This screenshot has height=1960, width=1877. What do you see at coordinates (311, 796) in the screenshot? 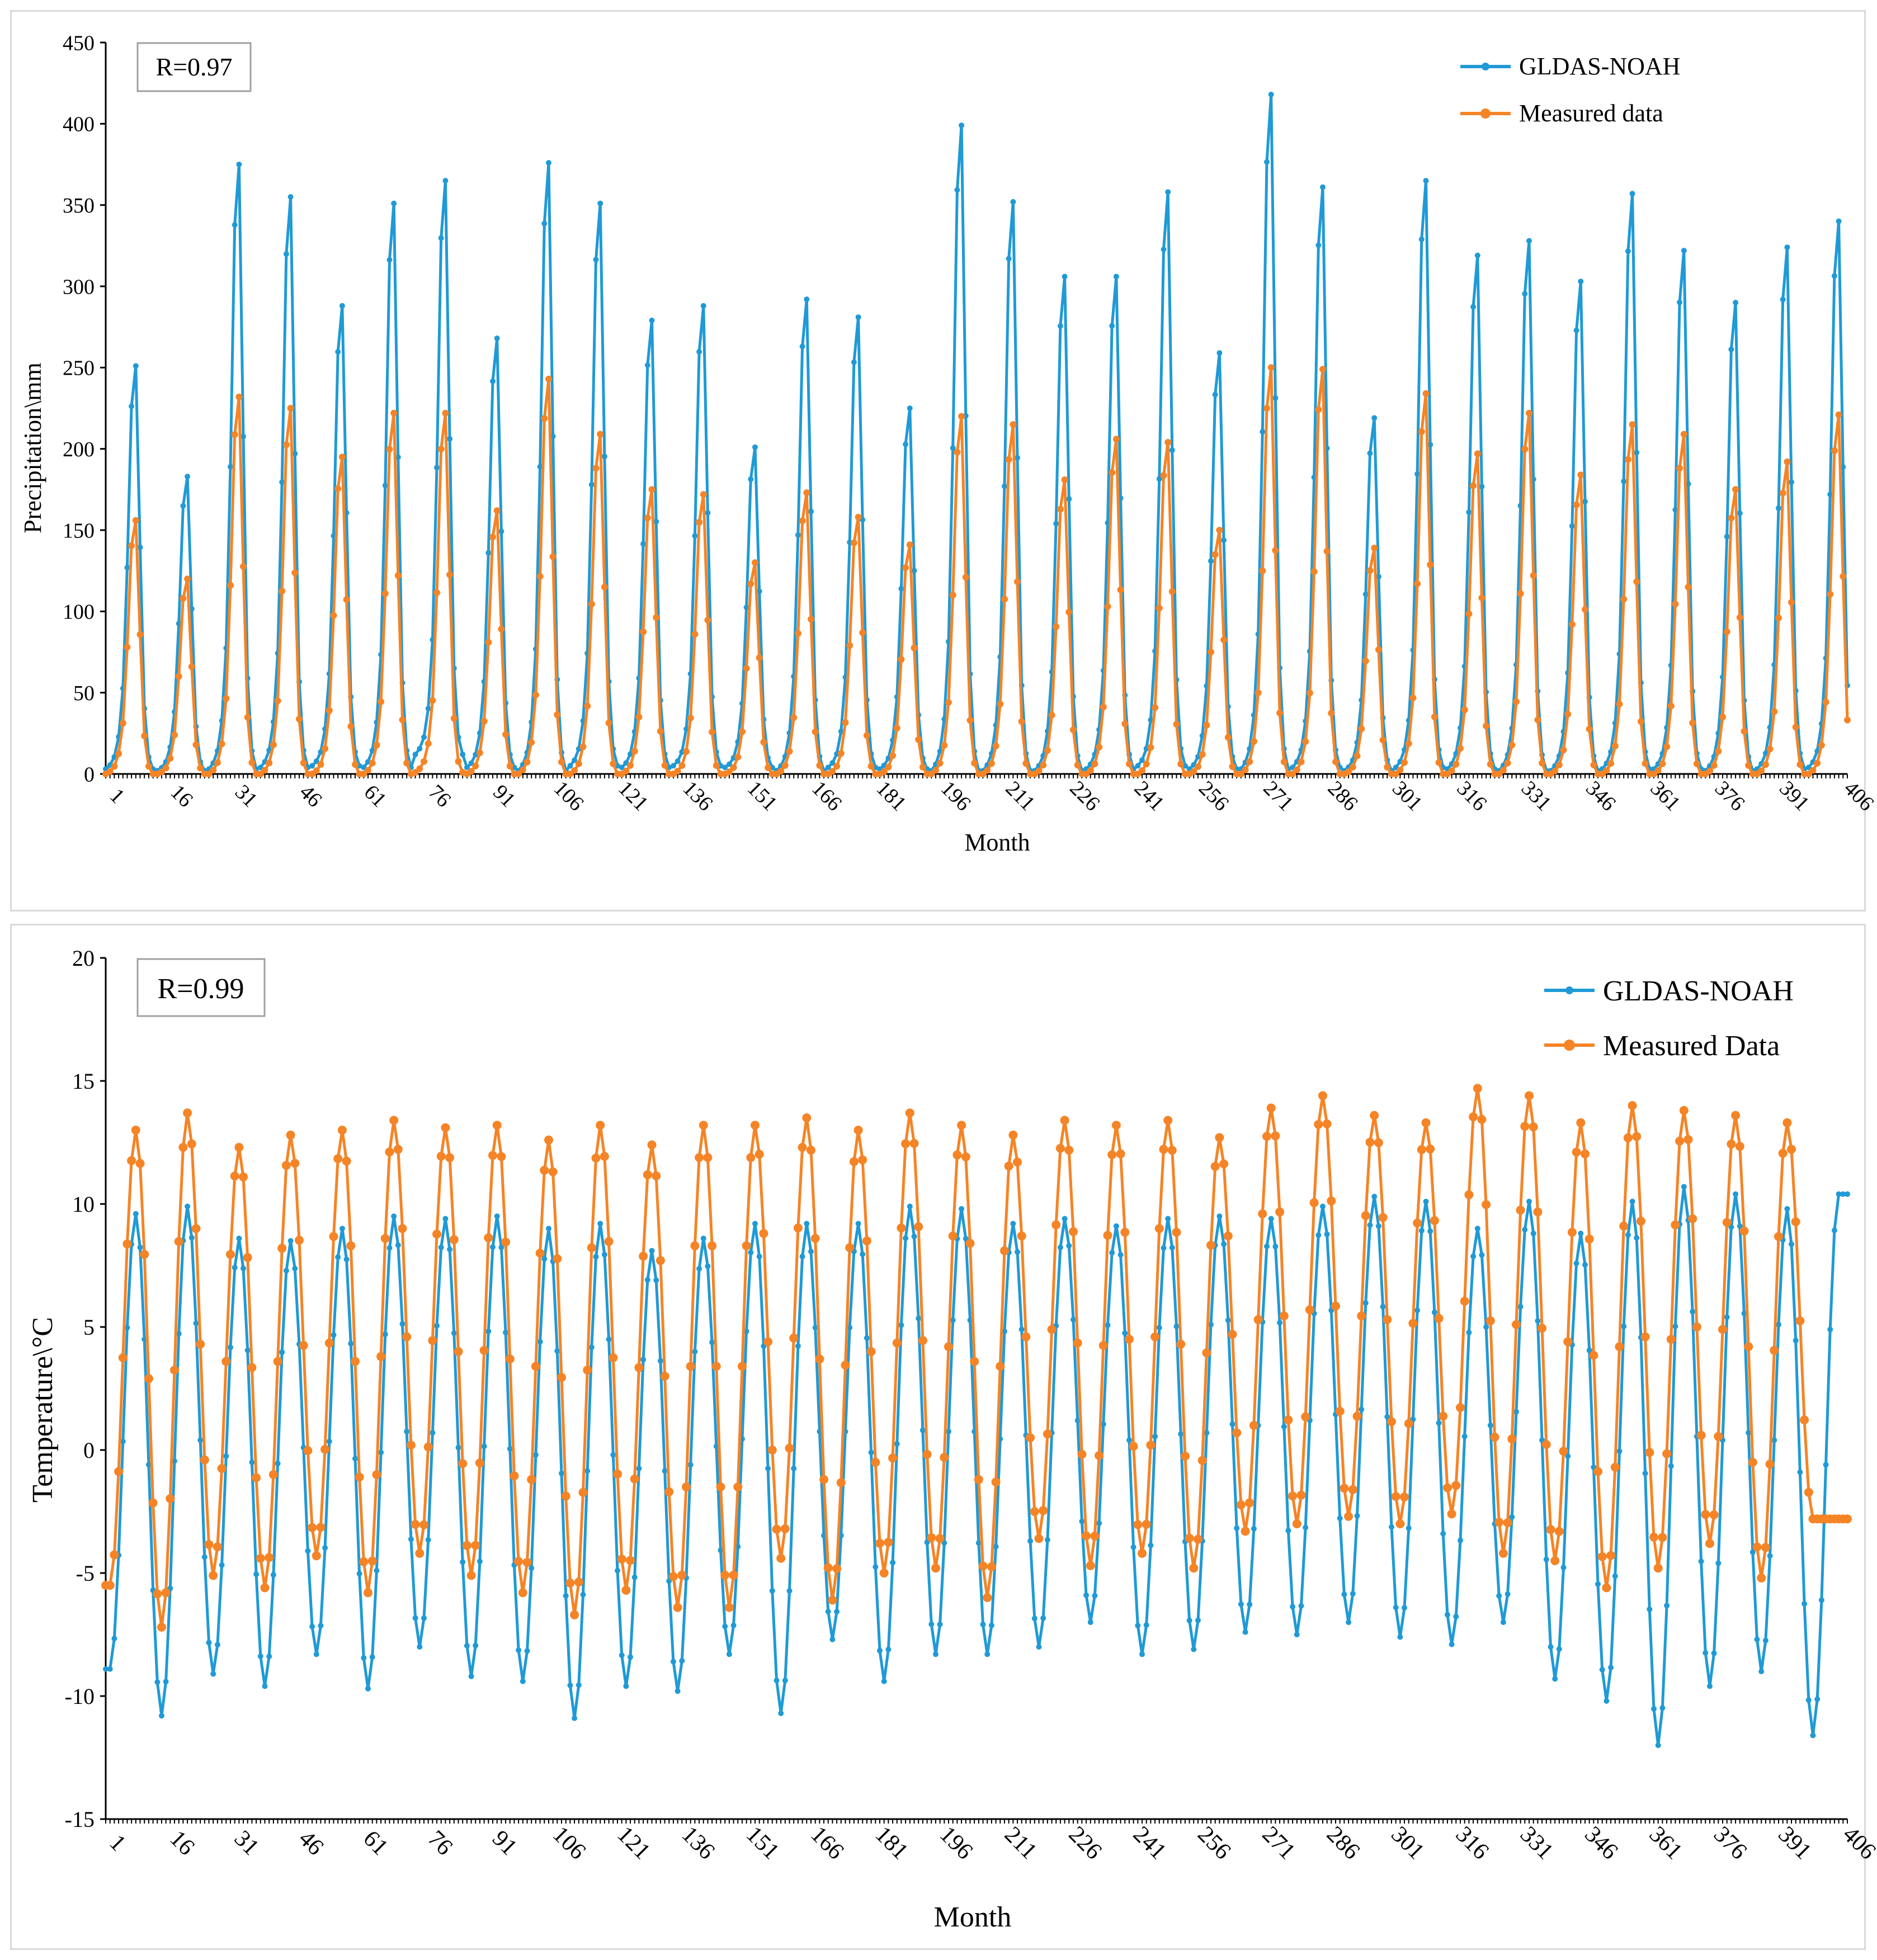
I see `x-tick-label: 46` at bounding box center [311, 796].